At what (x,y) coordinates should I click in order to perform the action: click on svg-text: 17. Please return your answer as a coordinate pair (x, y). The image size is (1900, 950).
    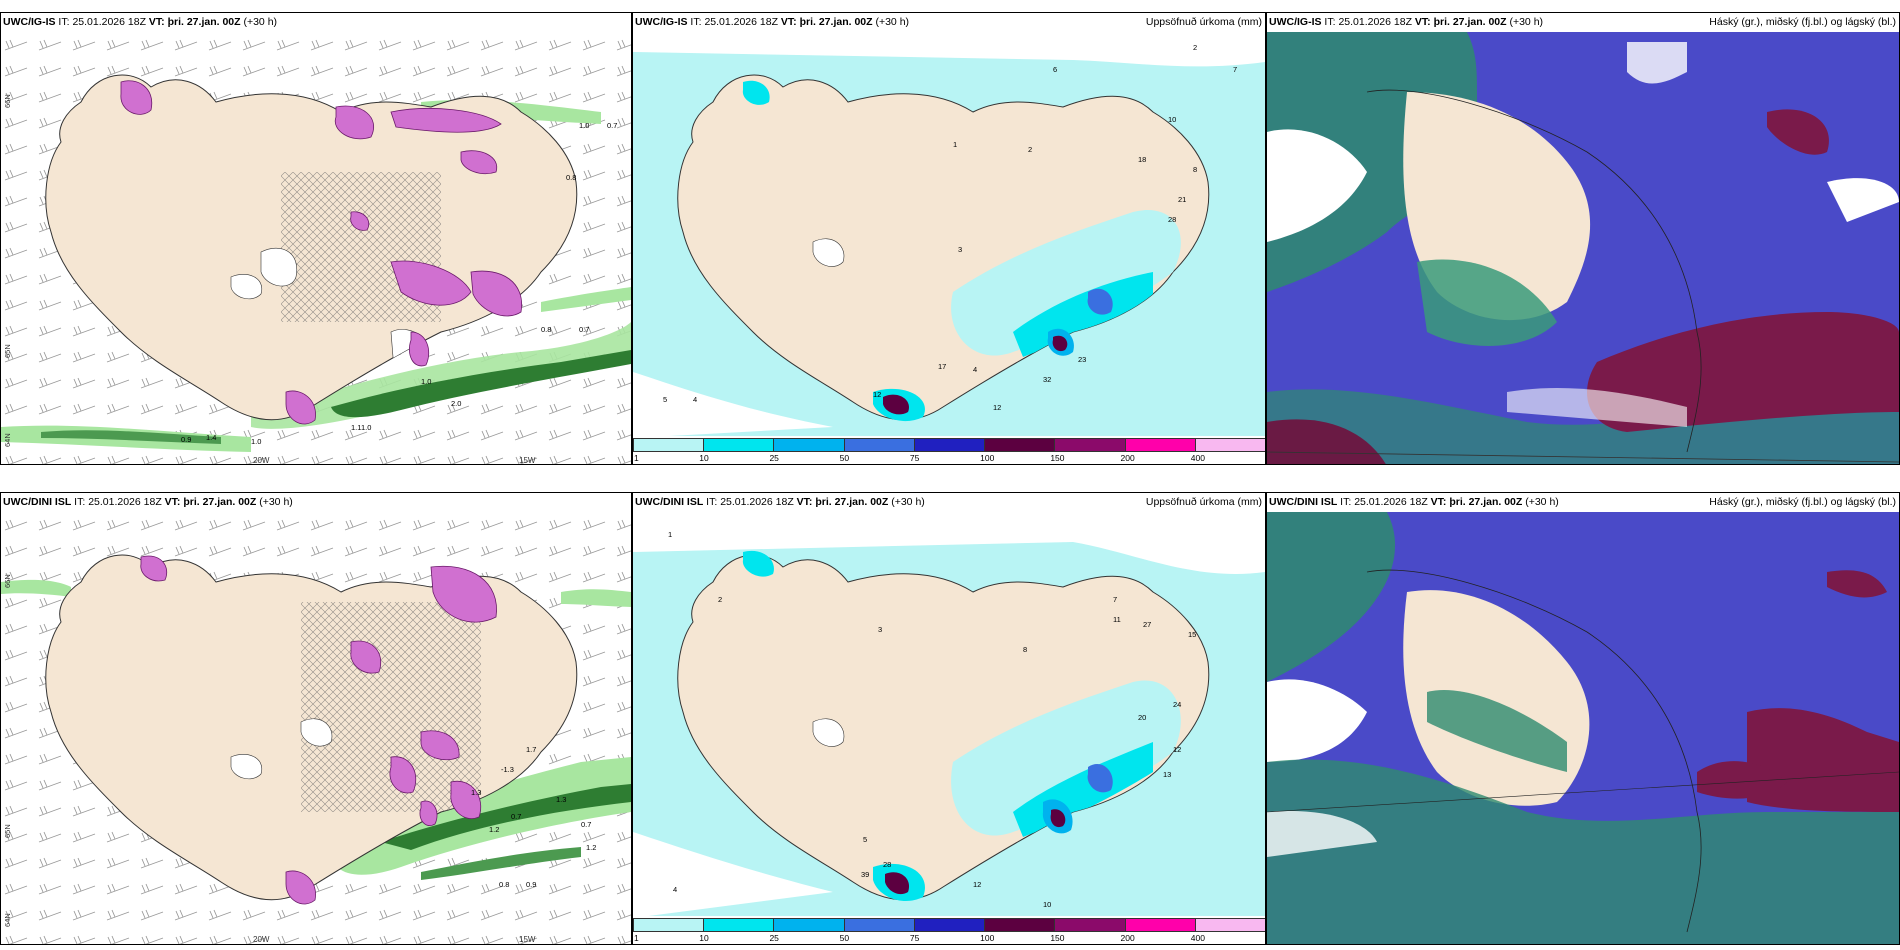
    Looking at the image, I should click on (942, 366).